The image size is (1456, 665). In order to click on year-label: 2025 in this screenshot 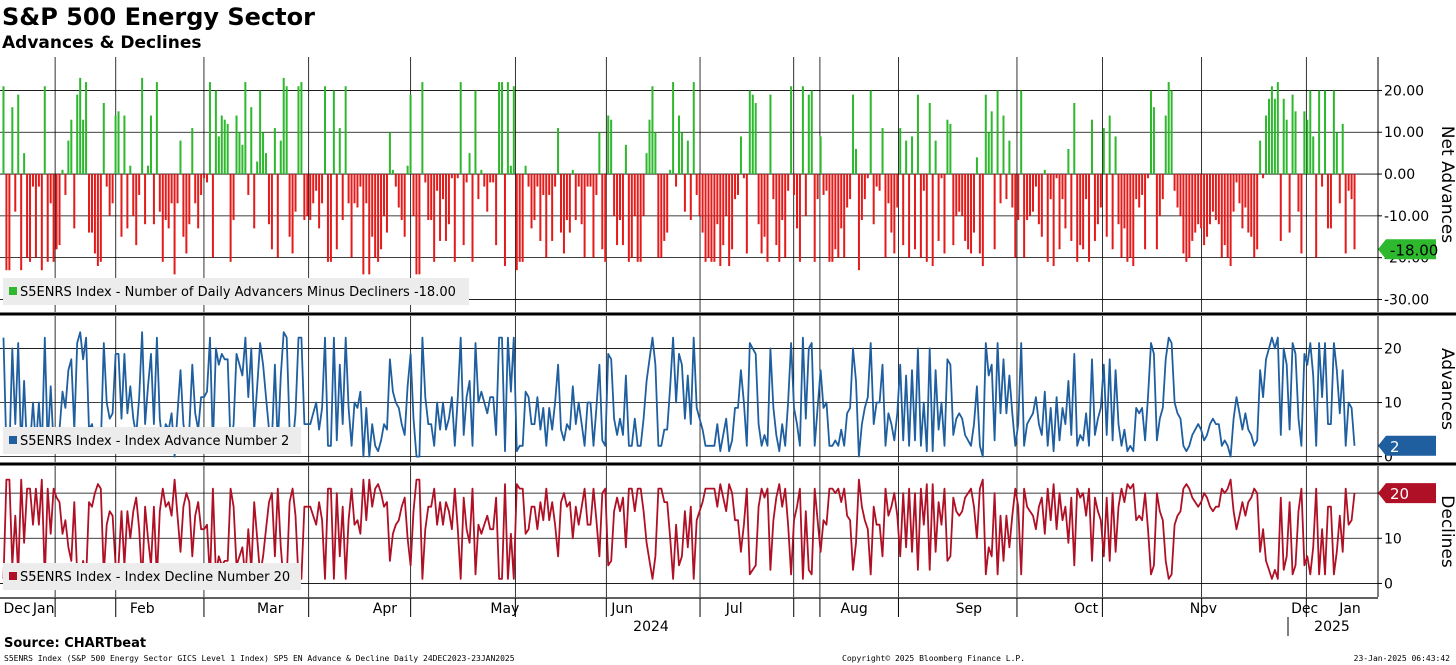, I will do `click(1332, 627)`.